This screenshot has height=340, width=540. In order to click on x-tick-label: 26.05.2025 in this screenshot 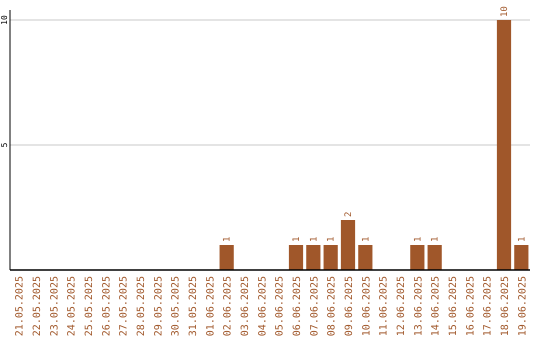, I will do `click(106, 306)`.